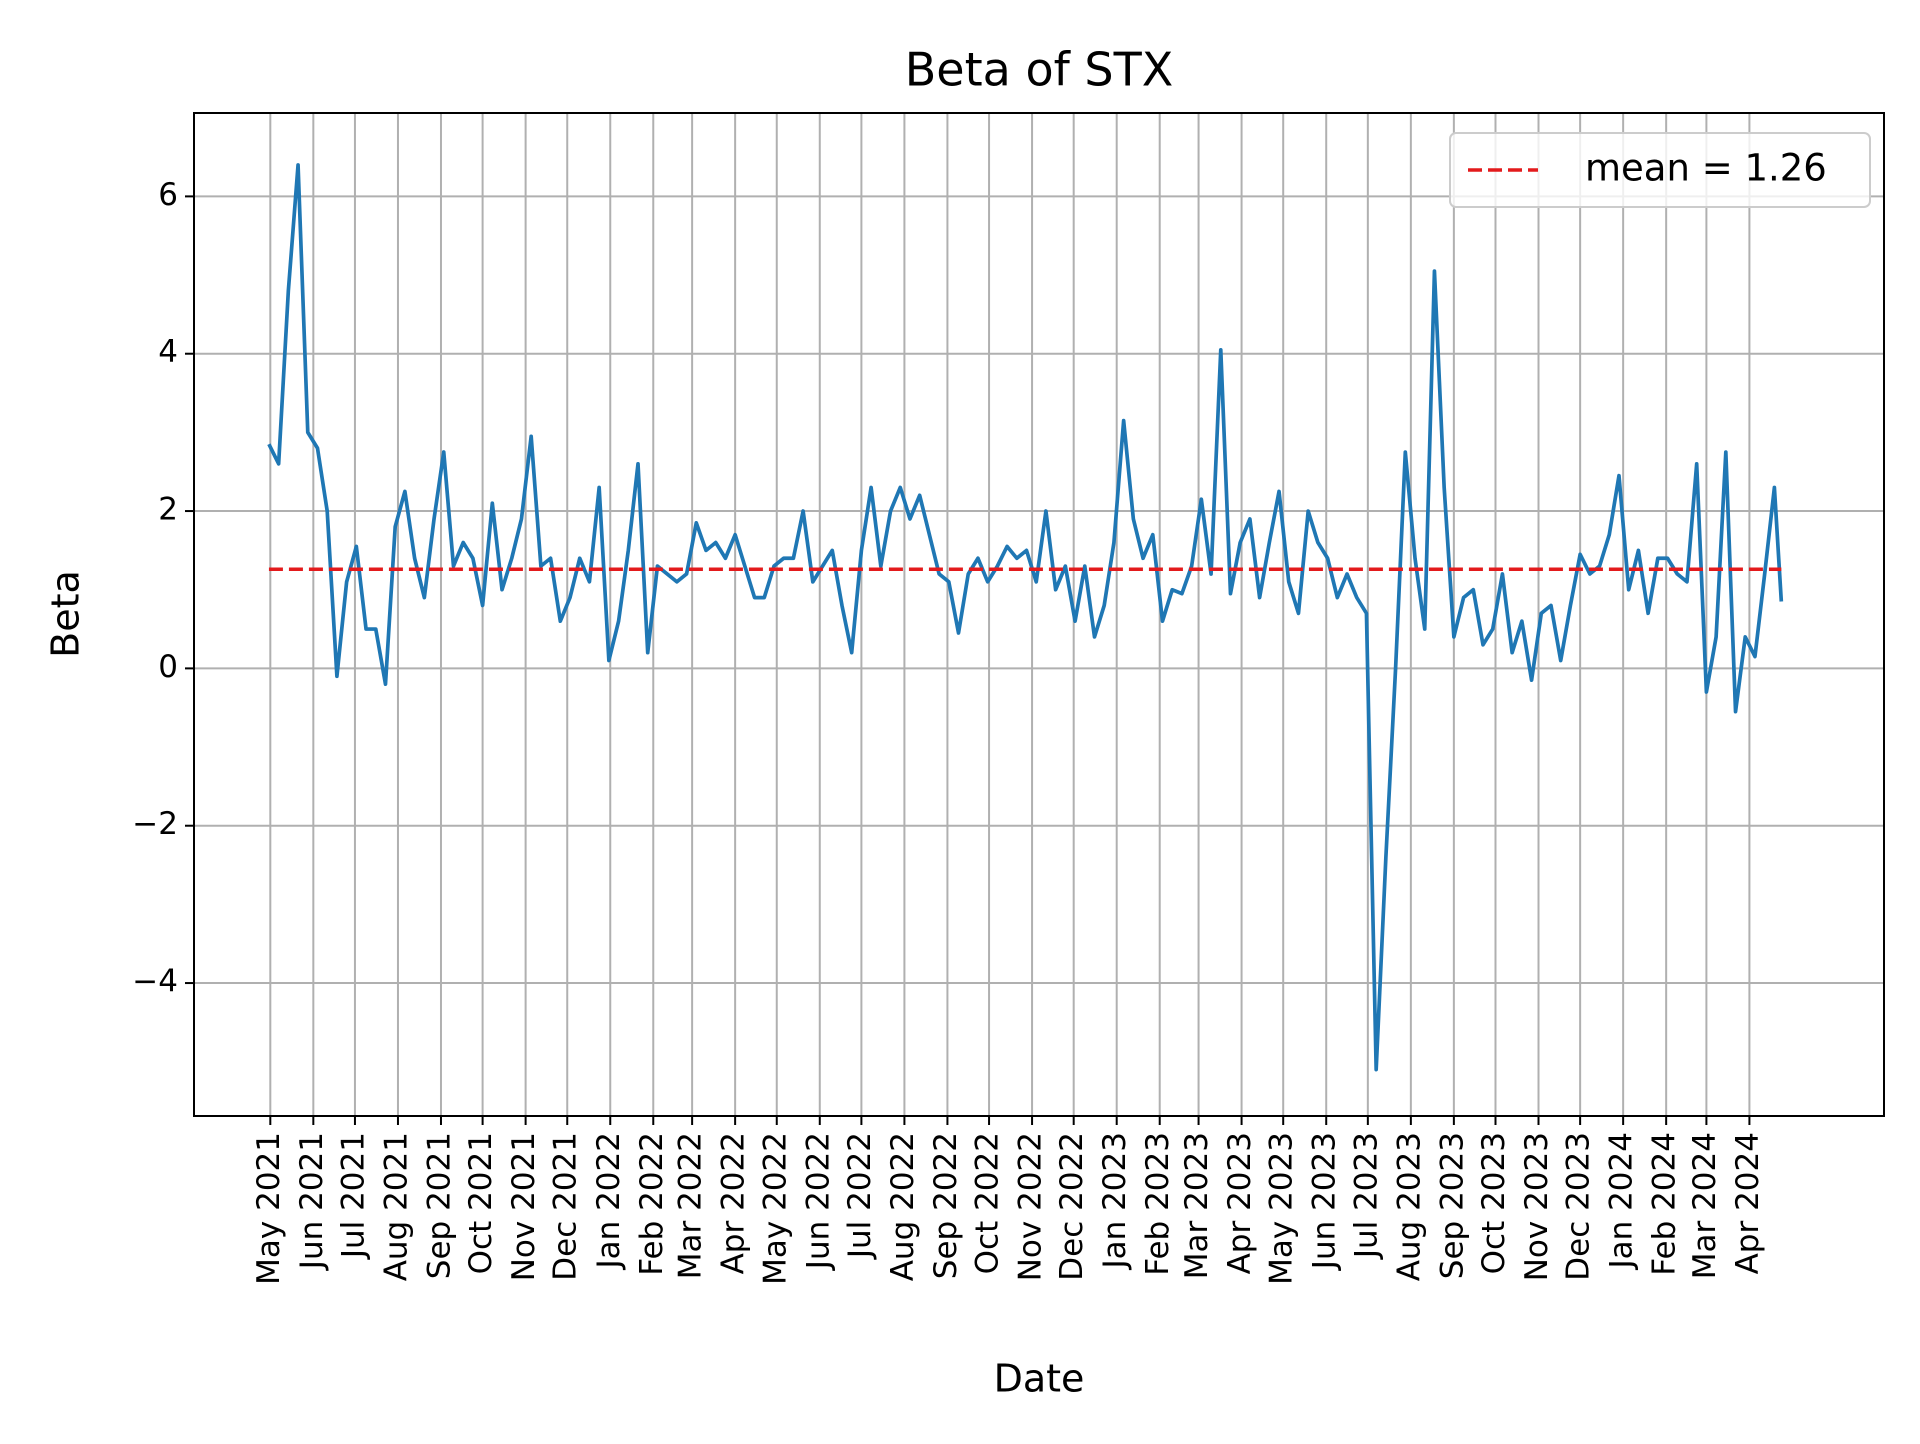  Describe the element at coordinates (1072, 1206) in the screenshot. I see `x-tick-label: Dec 2022` at that location.